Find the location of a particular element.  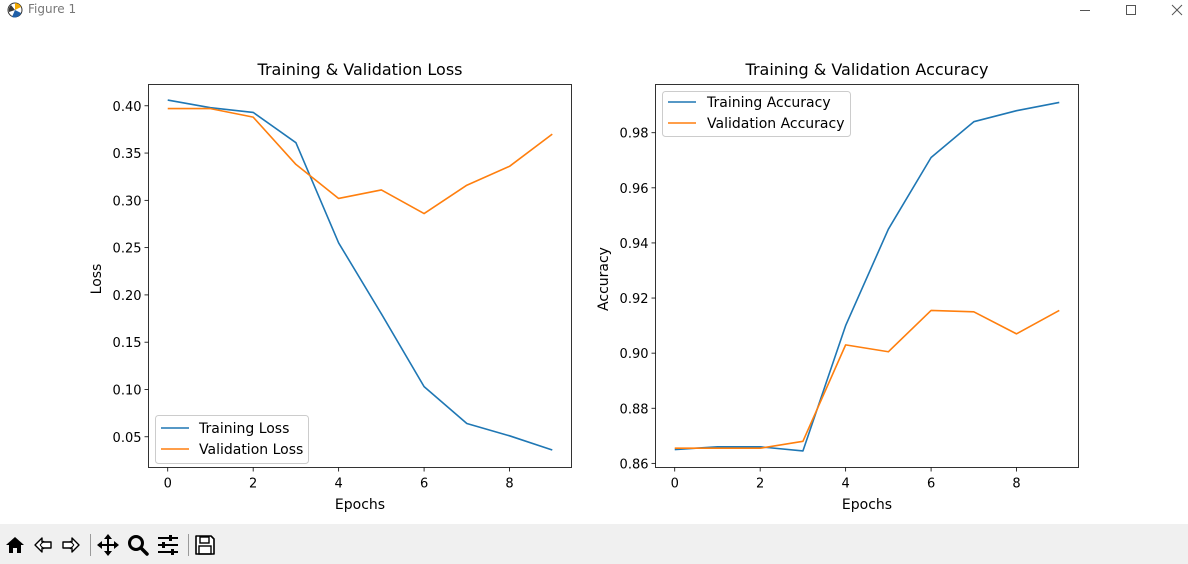

loss-y-tick-label: 0.20 is located at coordinates (127, 296).